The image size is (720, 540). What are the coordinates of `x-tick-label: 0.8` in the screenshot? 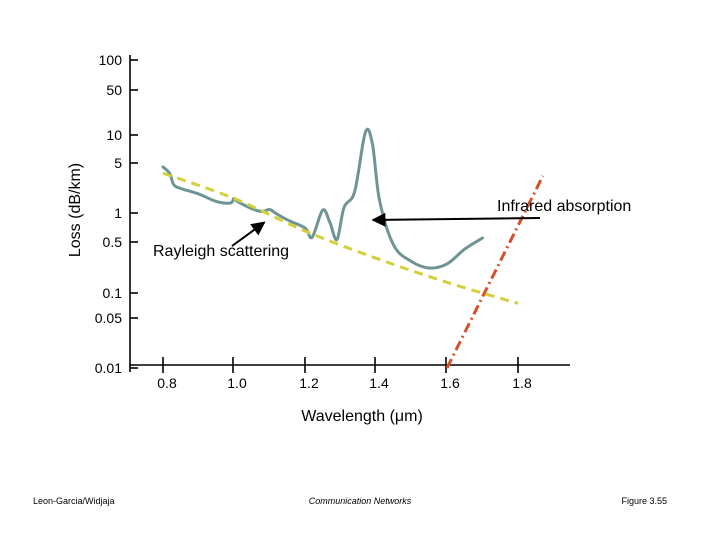 It's located at (167, 383).